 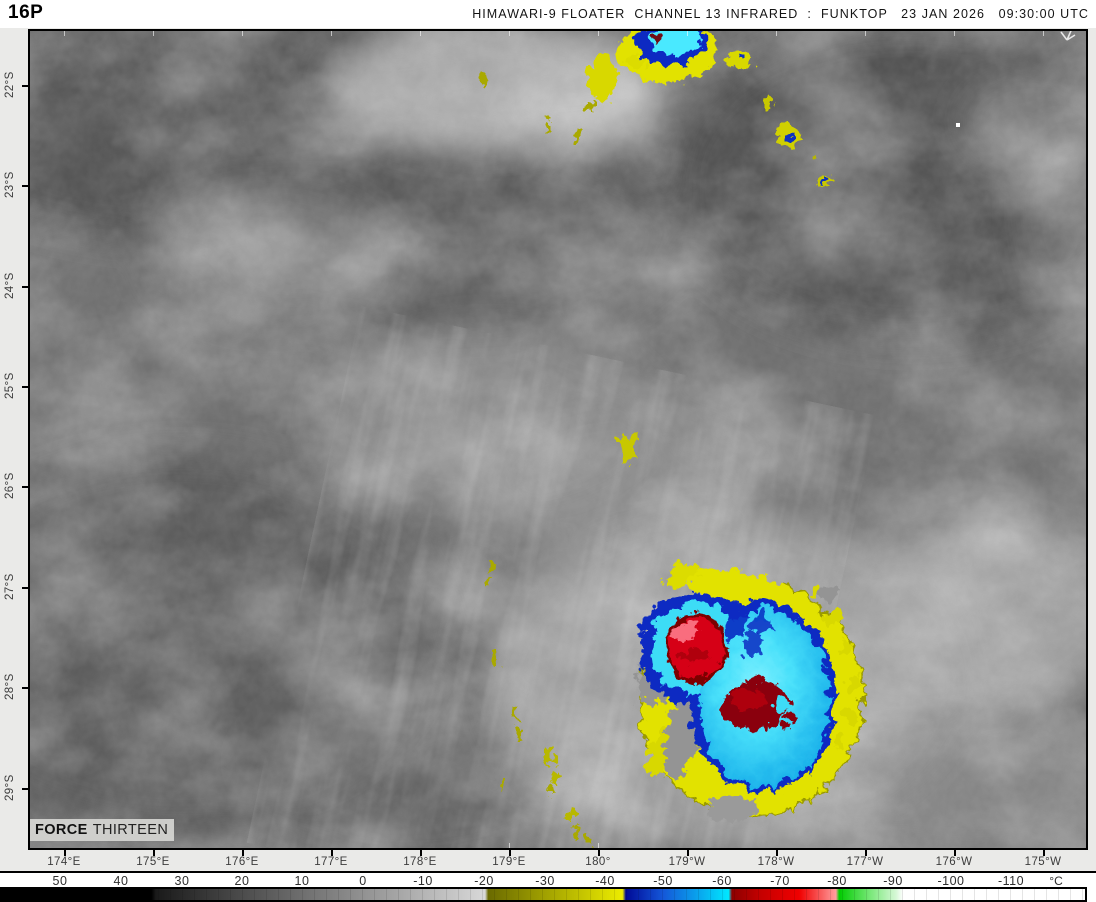 I want to click on lat-tick-label: 28°S, so click(x=10, y=686).